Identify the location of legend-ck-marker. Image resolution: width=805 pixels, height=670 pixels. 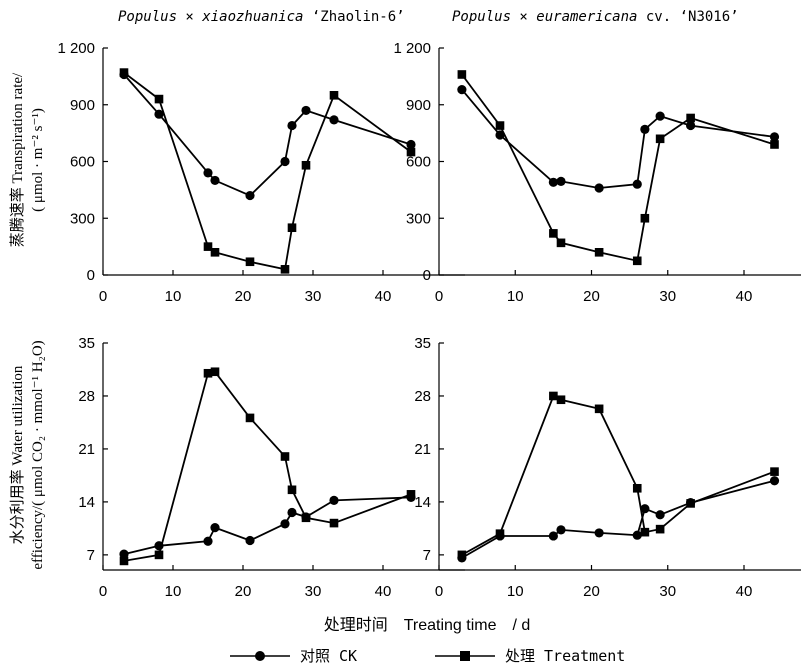
(260, 656).